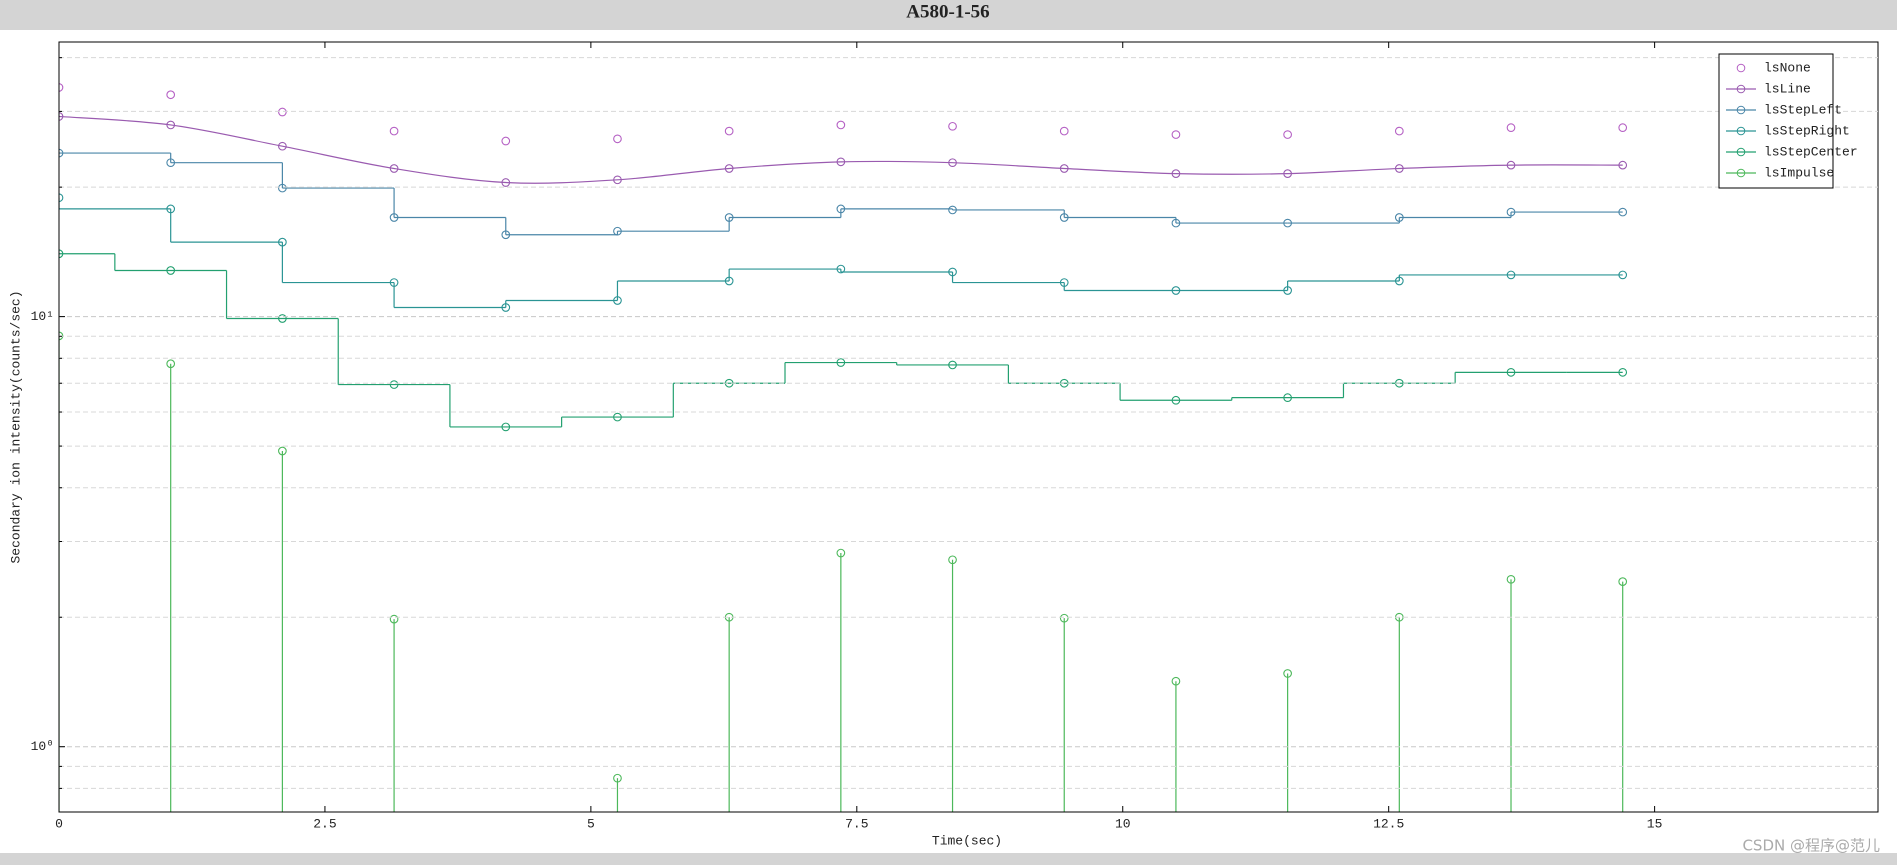 This screenshot has height=865, width=1897. What do you see at coordinates (1388, 823) in the screenshot?
I see `x-tick-label: 12.5` at bounding box center [1388, 823].